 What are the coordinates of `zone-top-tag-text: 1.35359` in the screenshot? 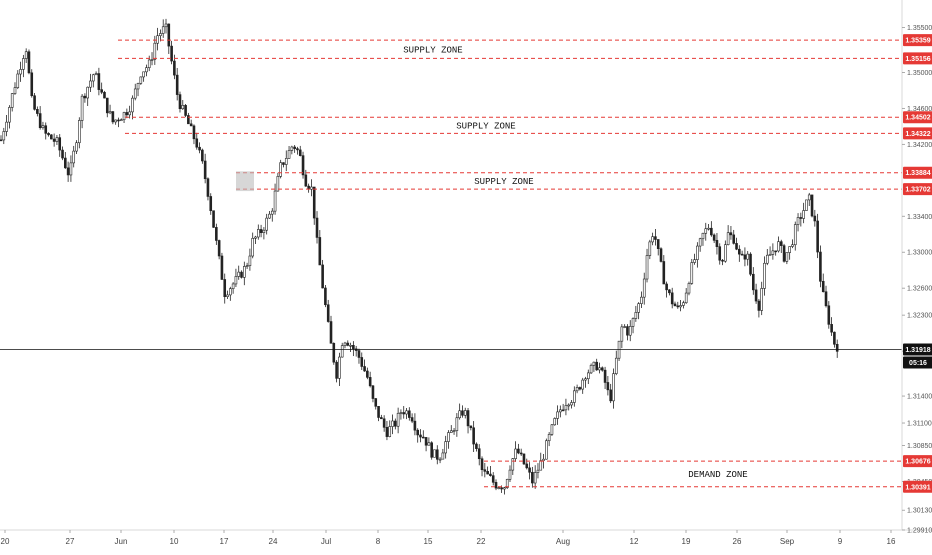 It's located at (917, 41).